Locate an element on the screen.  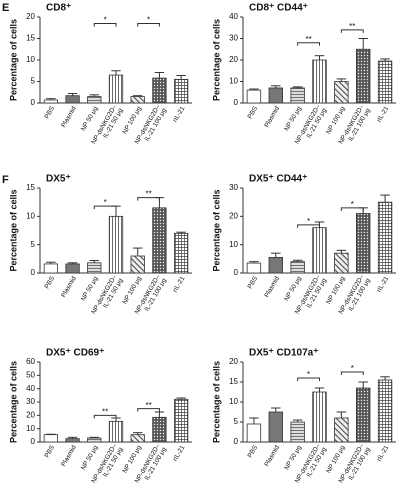
x-tick-label: NP 50 μg is located at coordinates (293, 457).